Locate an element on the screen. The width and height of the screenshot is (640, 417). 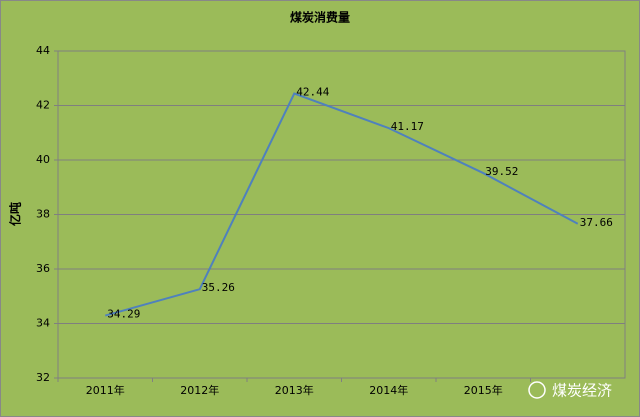
x-tick-label: 2015年 is located at coordinates (483, 390).